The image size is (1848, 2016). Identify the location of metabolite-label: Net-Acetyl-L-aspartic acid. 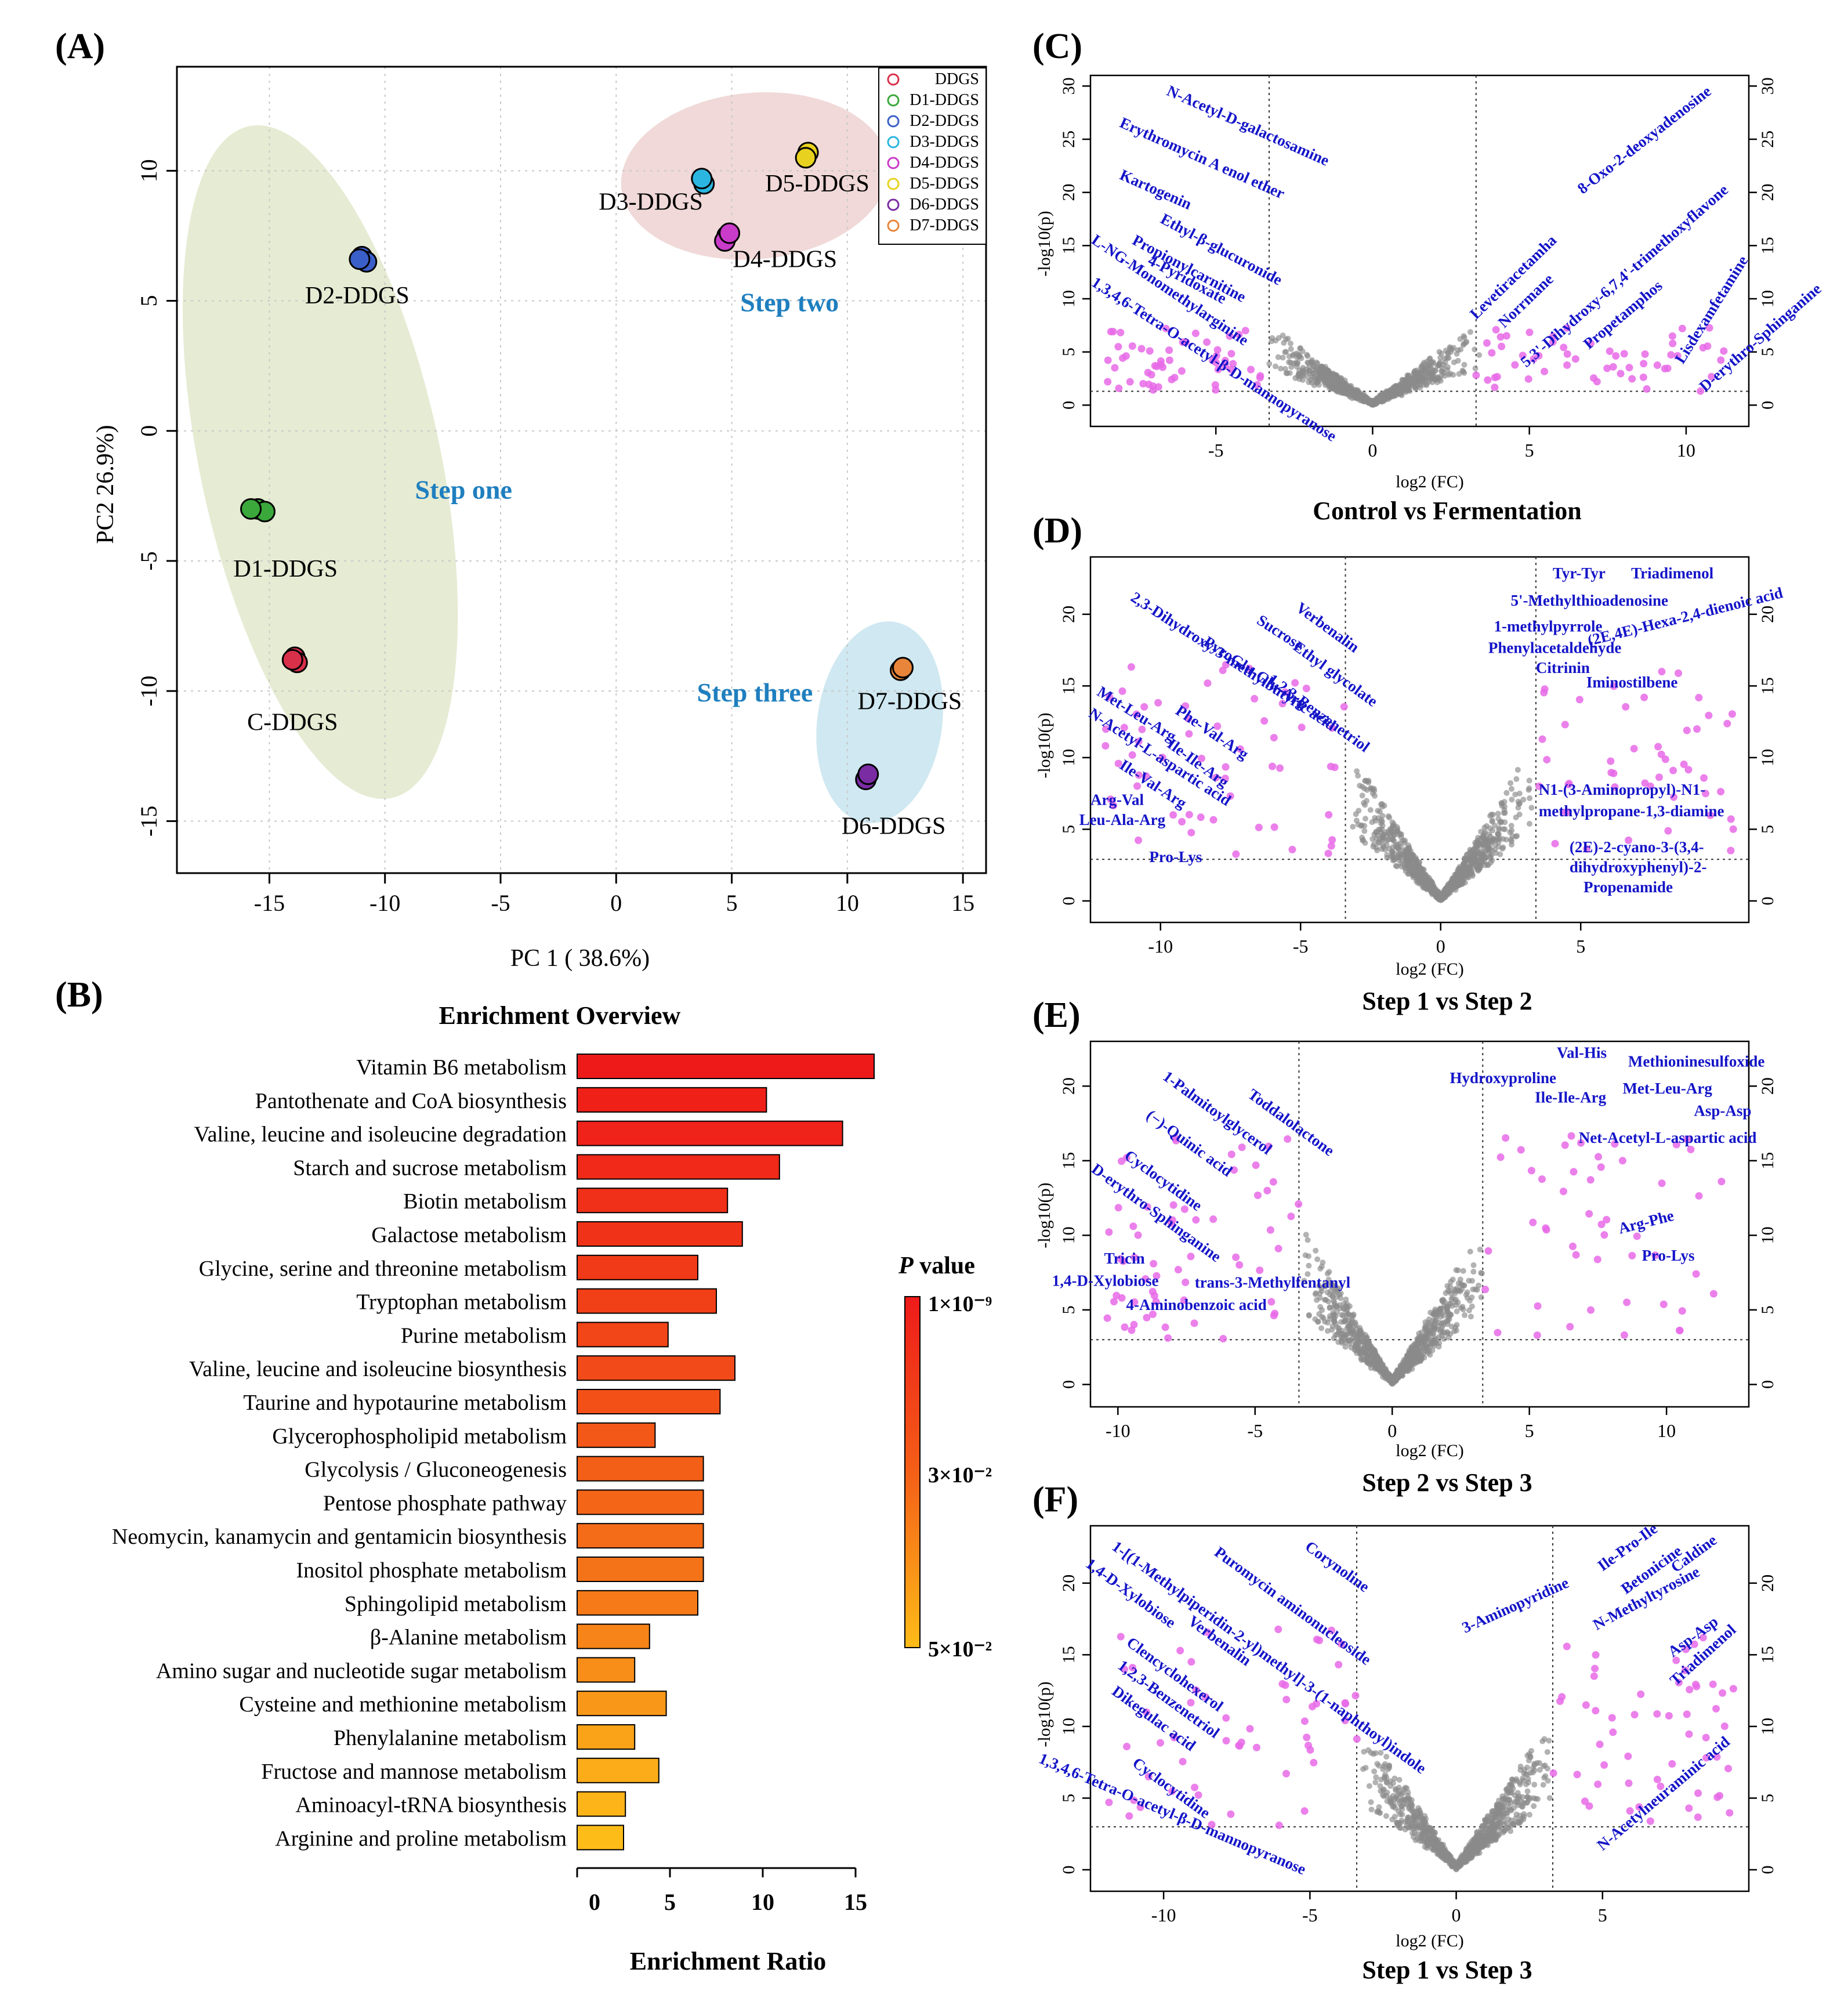
(1668, 1137).